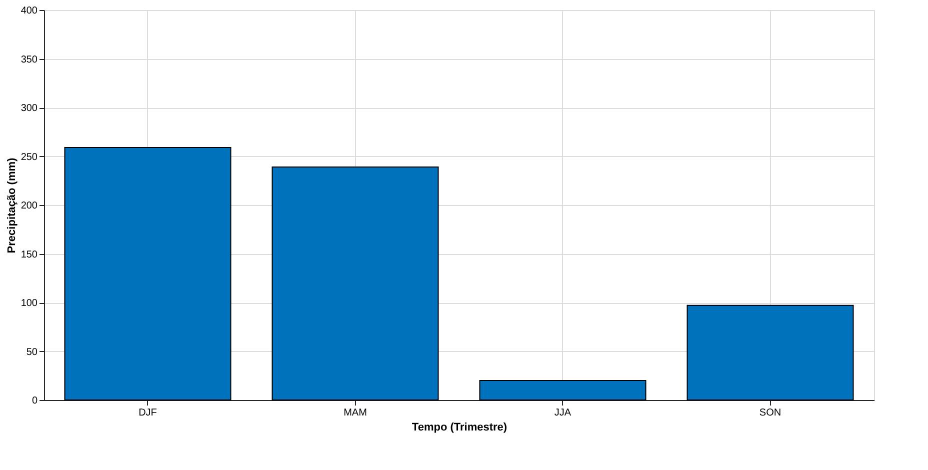  Describe the element at coordinates (29, 254) in the screenshot. I see `y-tick-label: 150` at that location.